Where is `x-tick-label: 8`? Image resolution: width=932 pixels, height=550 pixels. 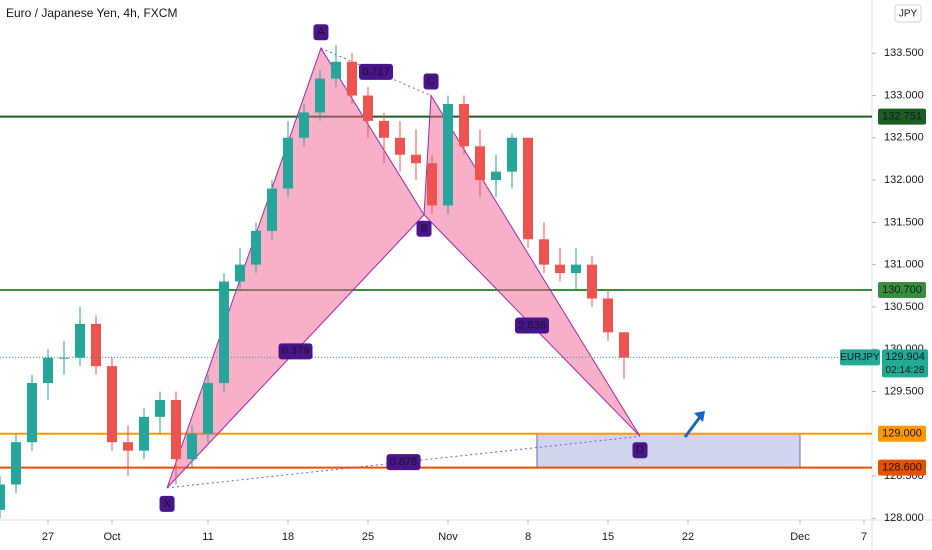 x-tick-label: 8 is located at coordinates (528, 537).